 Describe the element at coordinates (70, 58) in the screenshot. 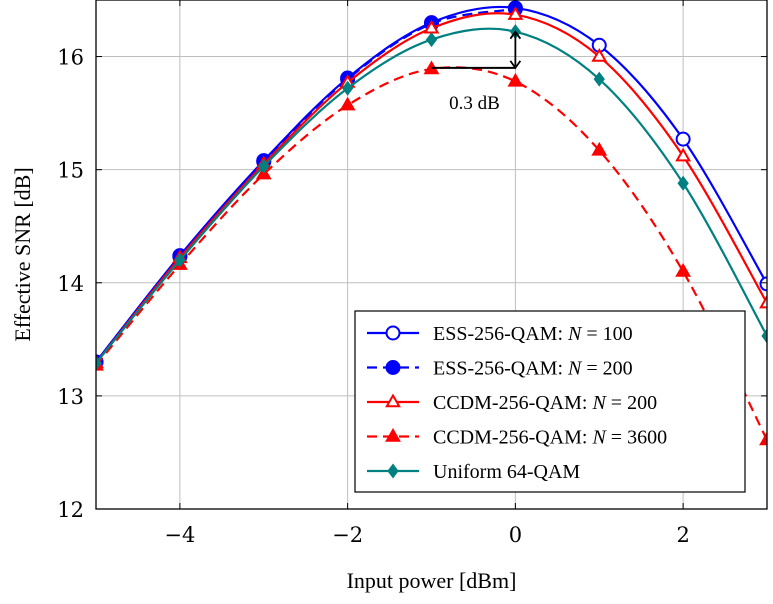

I see `y-tick-label: 16` at that location.